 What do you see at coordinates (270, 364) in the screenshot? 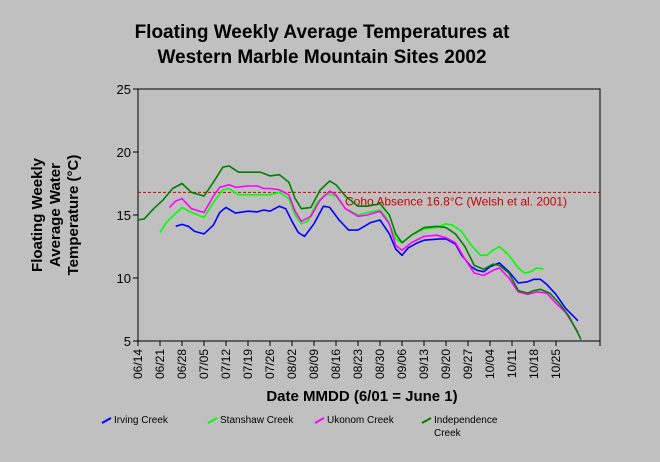
I see `x-tick-label: 07/26` at bounding box center [270, 364].